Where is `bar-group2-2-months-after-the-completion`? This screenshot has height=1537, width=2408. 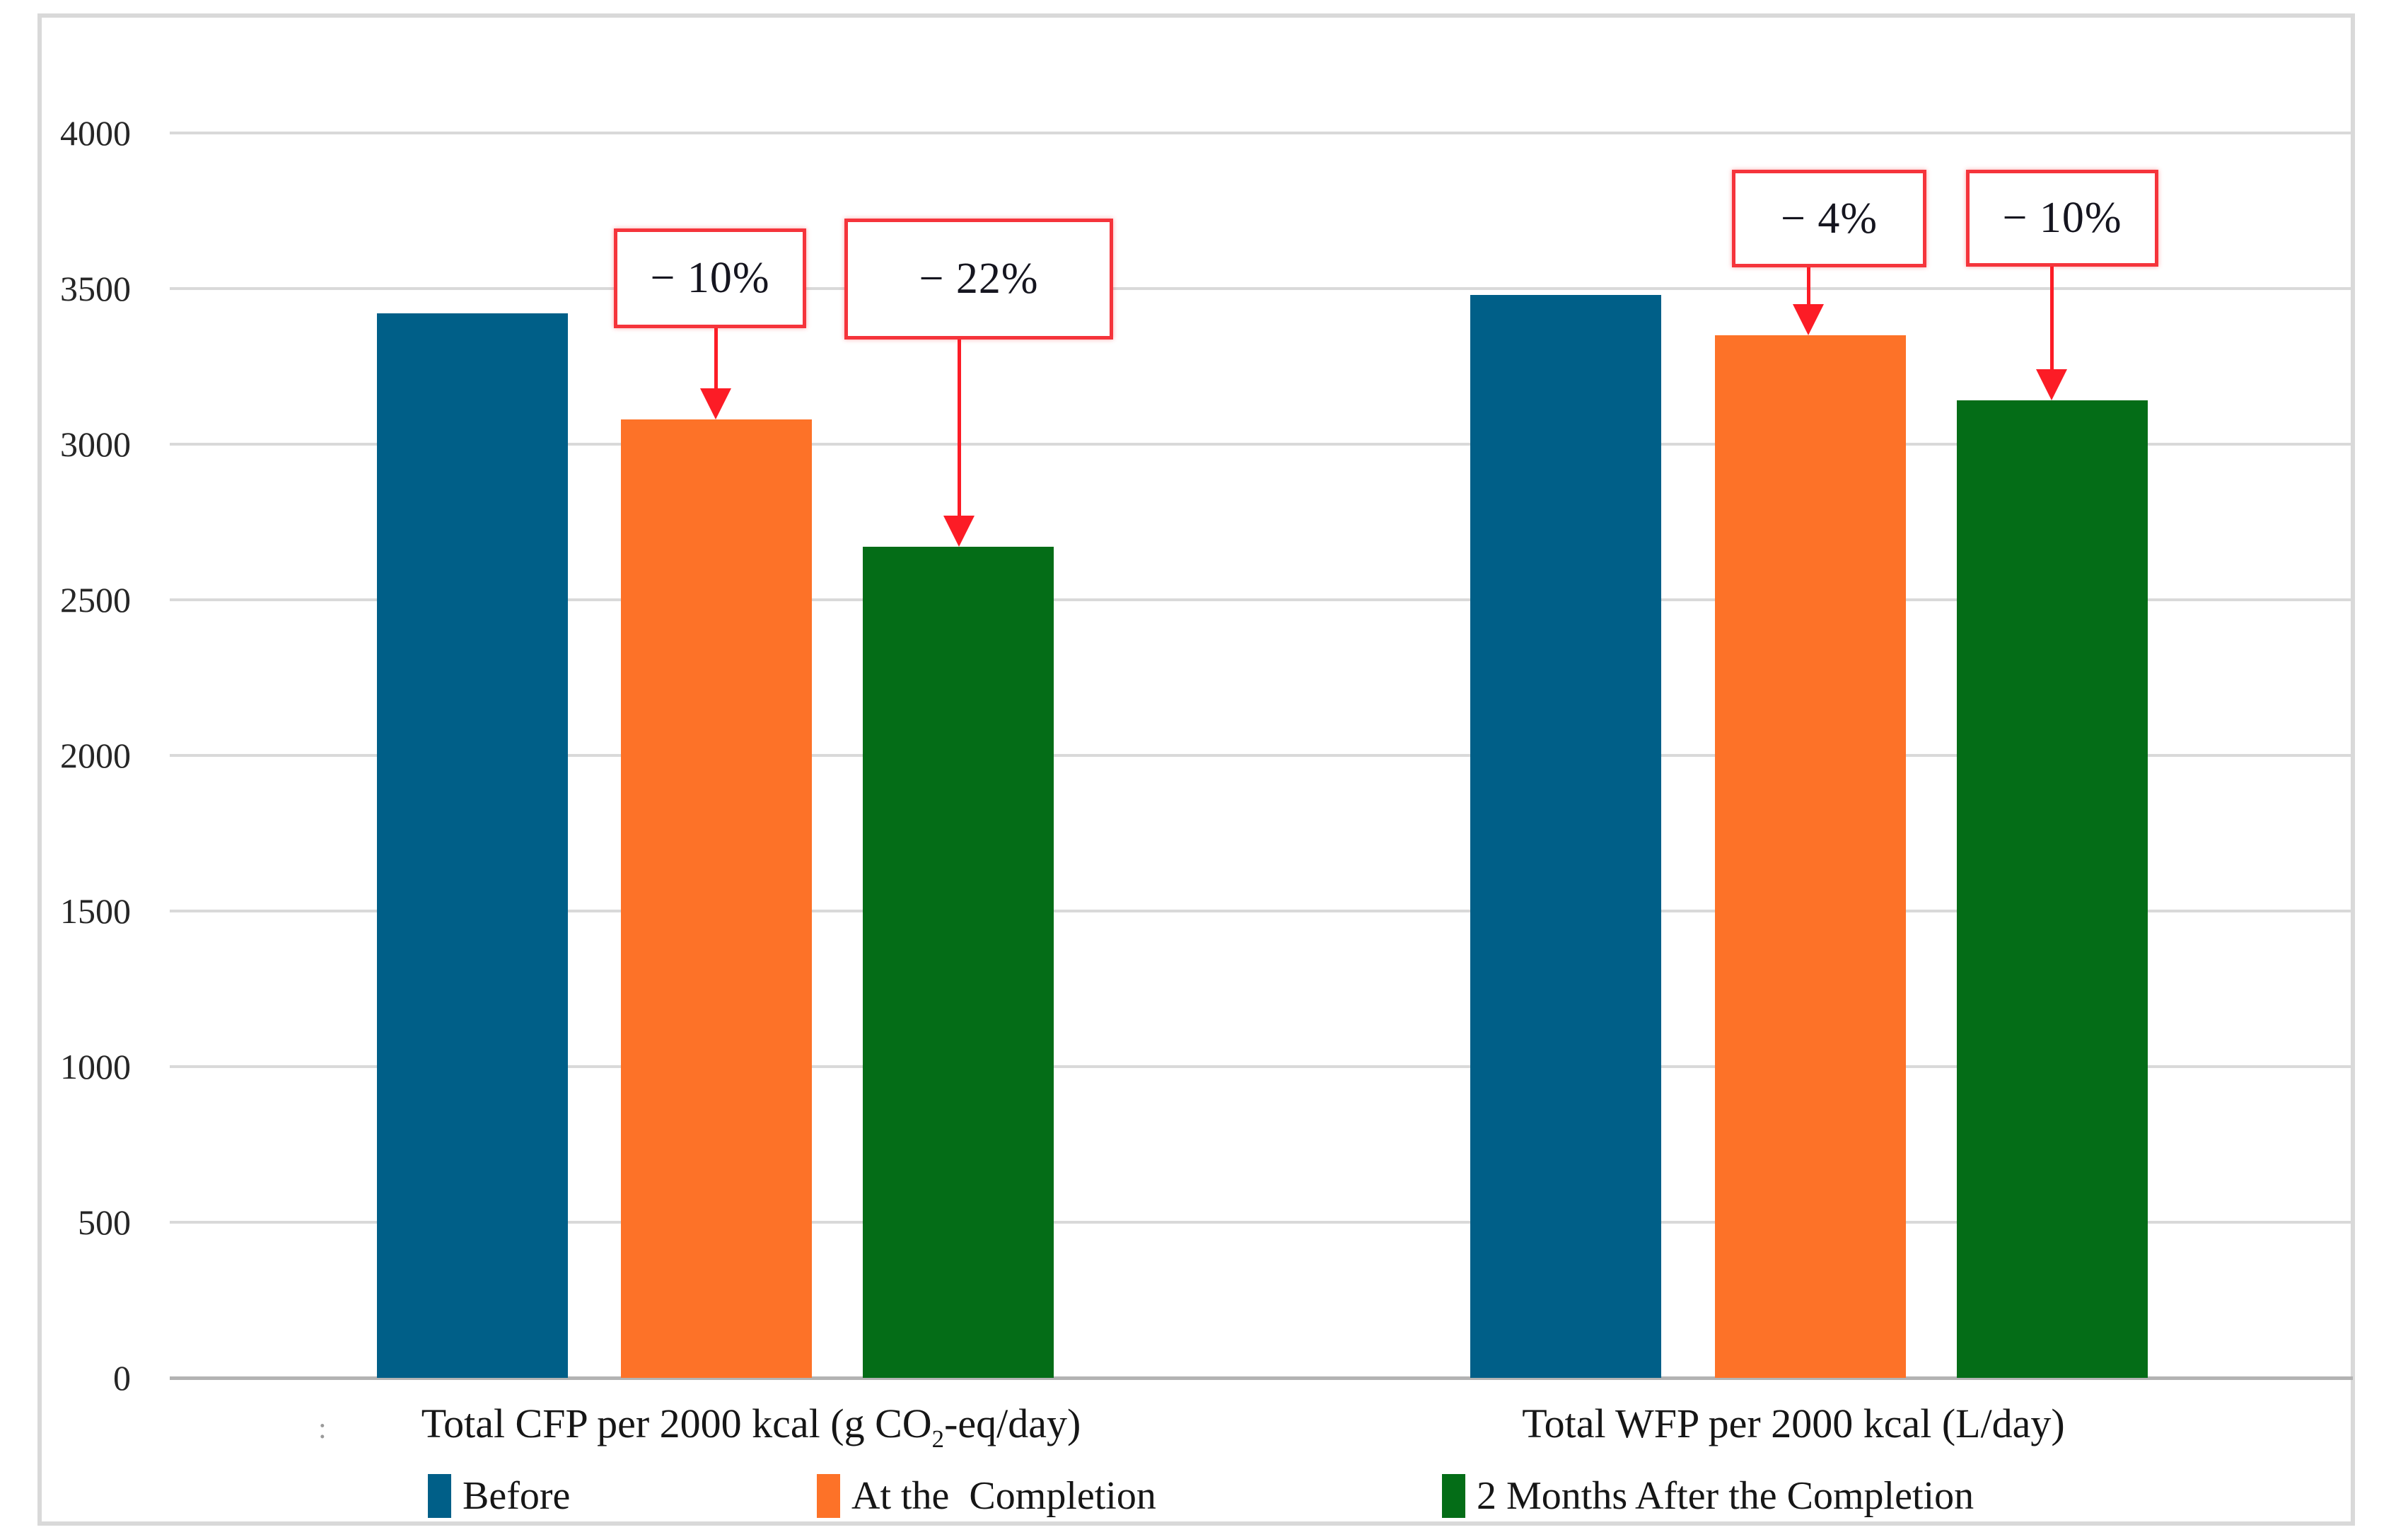 bar-group2-2-months-after-the-completion is located at coordinates (2052, 889).